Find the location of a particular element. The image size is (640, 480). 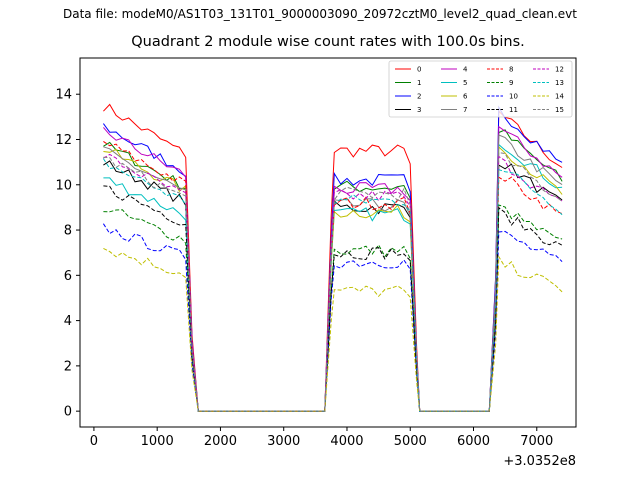

x-tick-label: 6000 is located at coordinates (473, 441).